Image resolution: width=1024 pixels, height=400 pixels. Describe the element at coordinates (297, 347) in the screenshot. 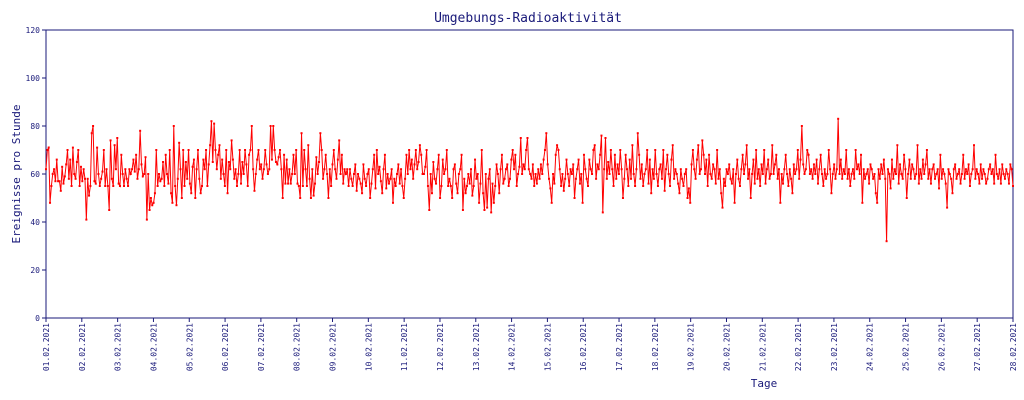

I see `x-tick-label: 08.02.2021` at that location.